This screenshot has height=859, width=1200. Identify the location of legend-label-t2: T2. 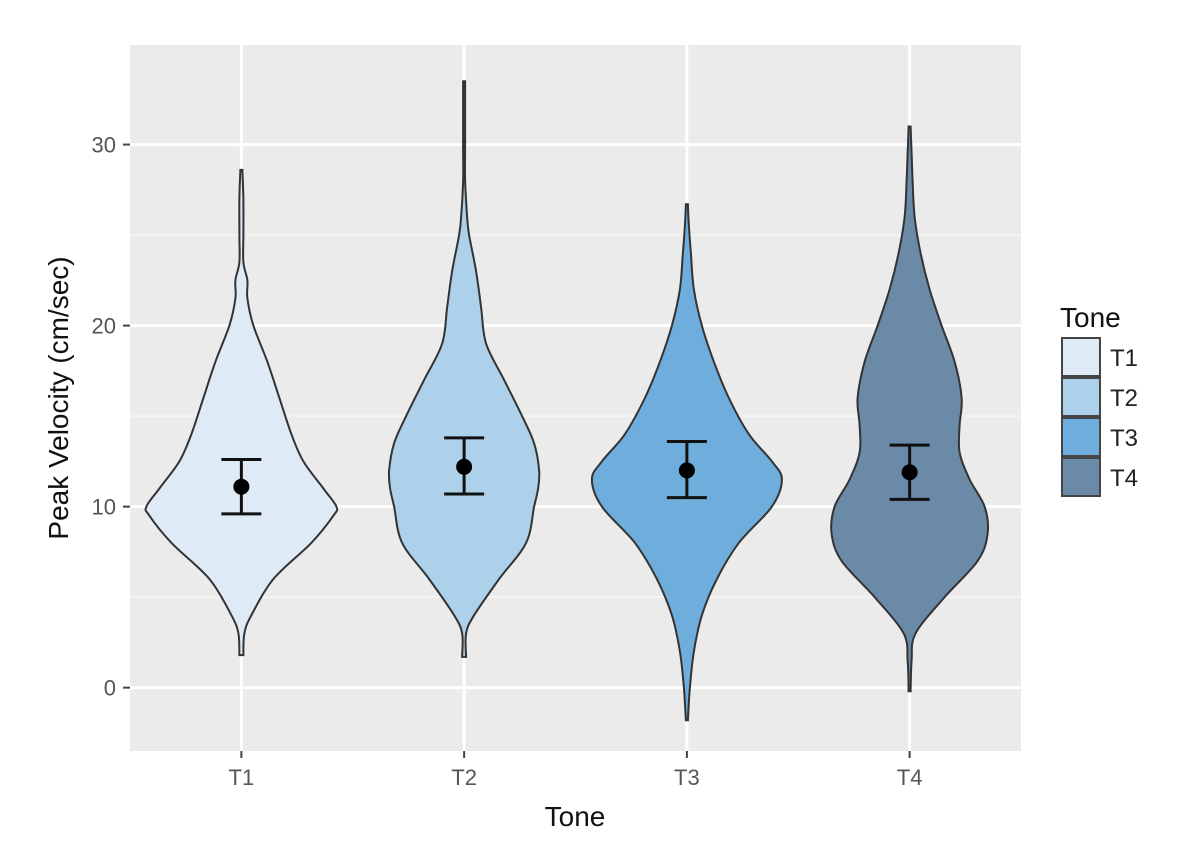
(1124, 398).